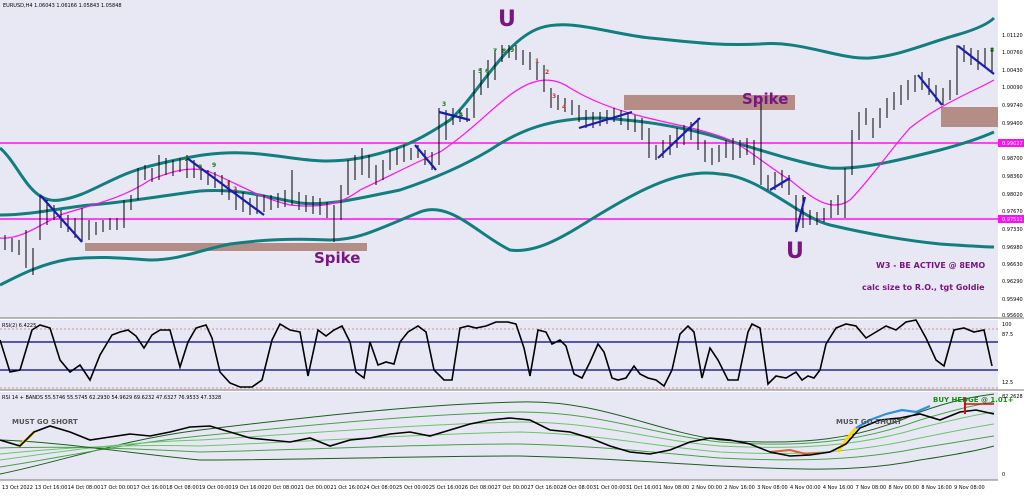  I want to click on svg-text: 1.00760, so click(1012, 53).